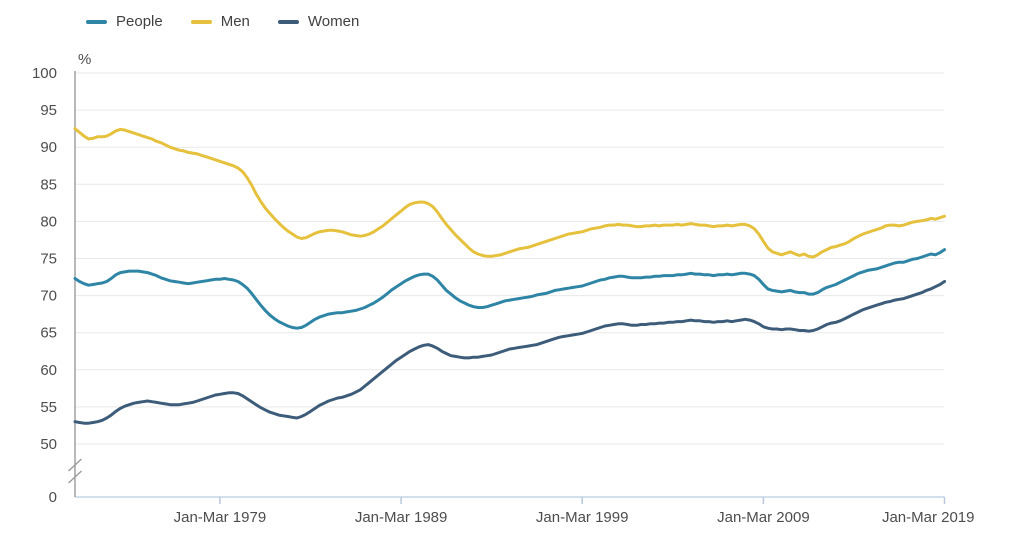 The image size is (1024, 558). Describe the element at coordinates (139, 21) in the screenshot. I see `legend-label-people: People` at that location.